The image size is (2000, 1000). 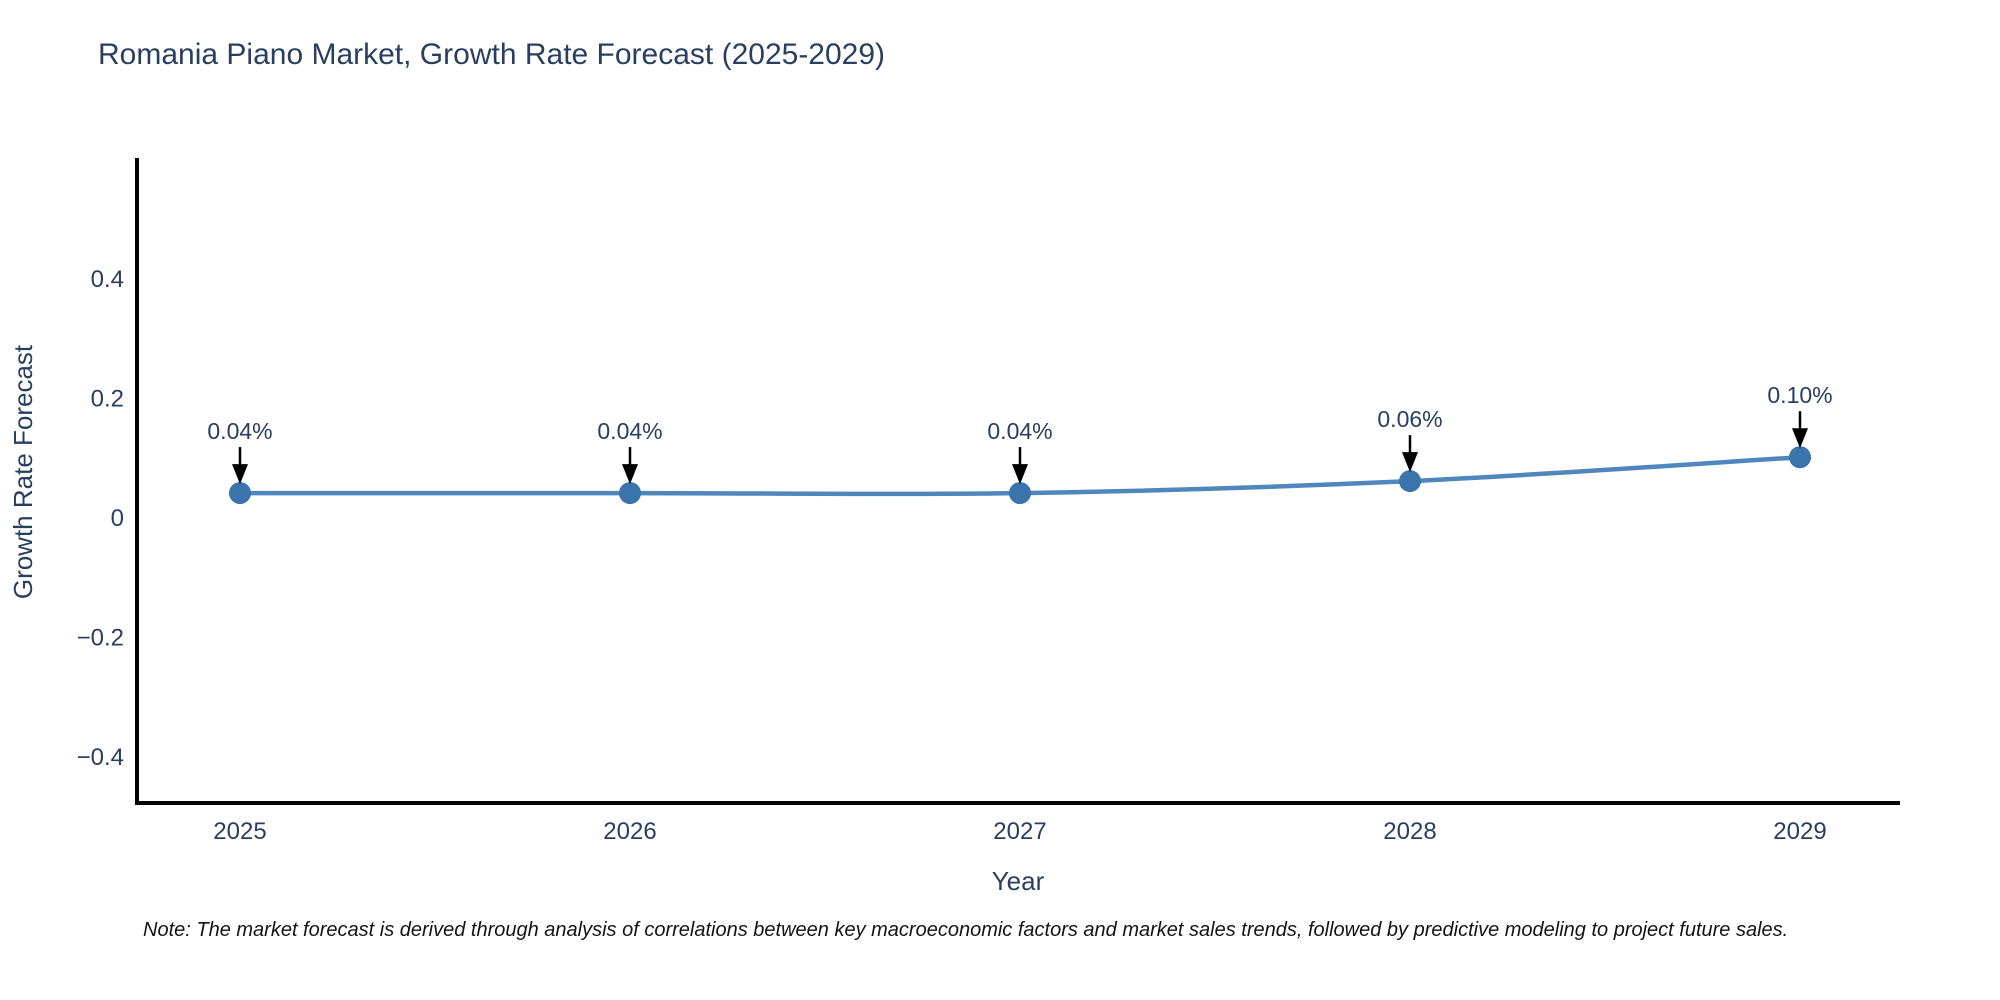 I want to click on y-tick-label: −0.4, so click(x=100, y=757).